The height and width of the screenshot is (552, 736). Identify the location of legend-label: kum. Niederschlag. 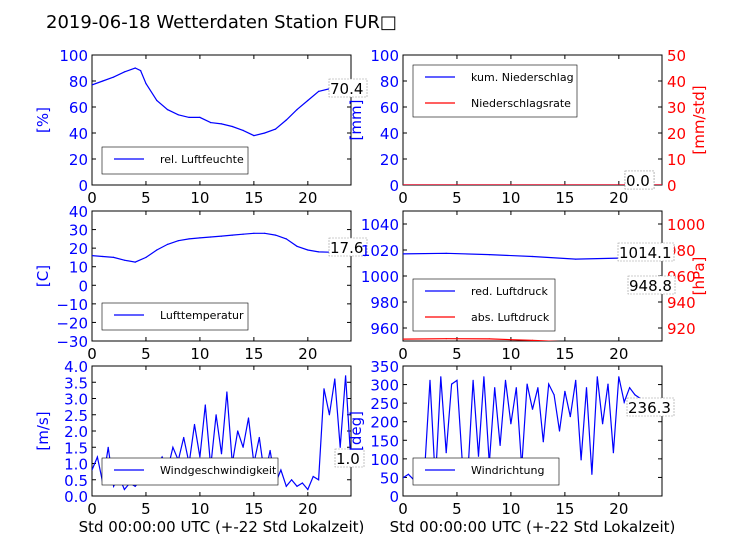
(522, 77).